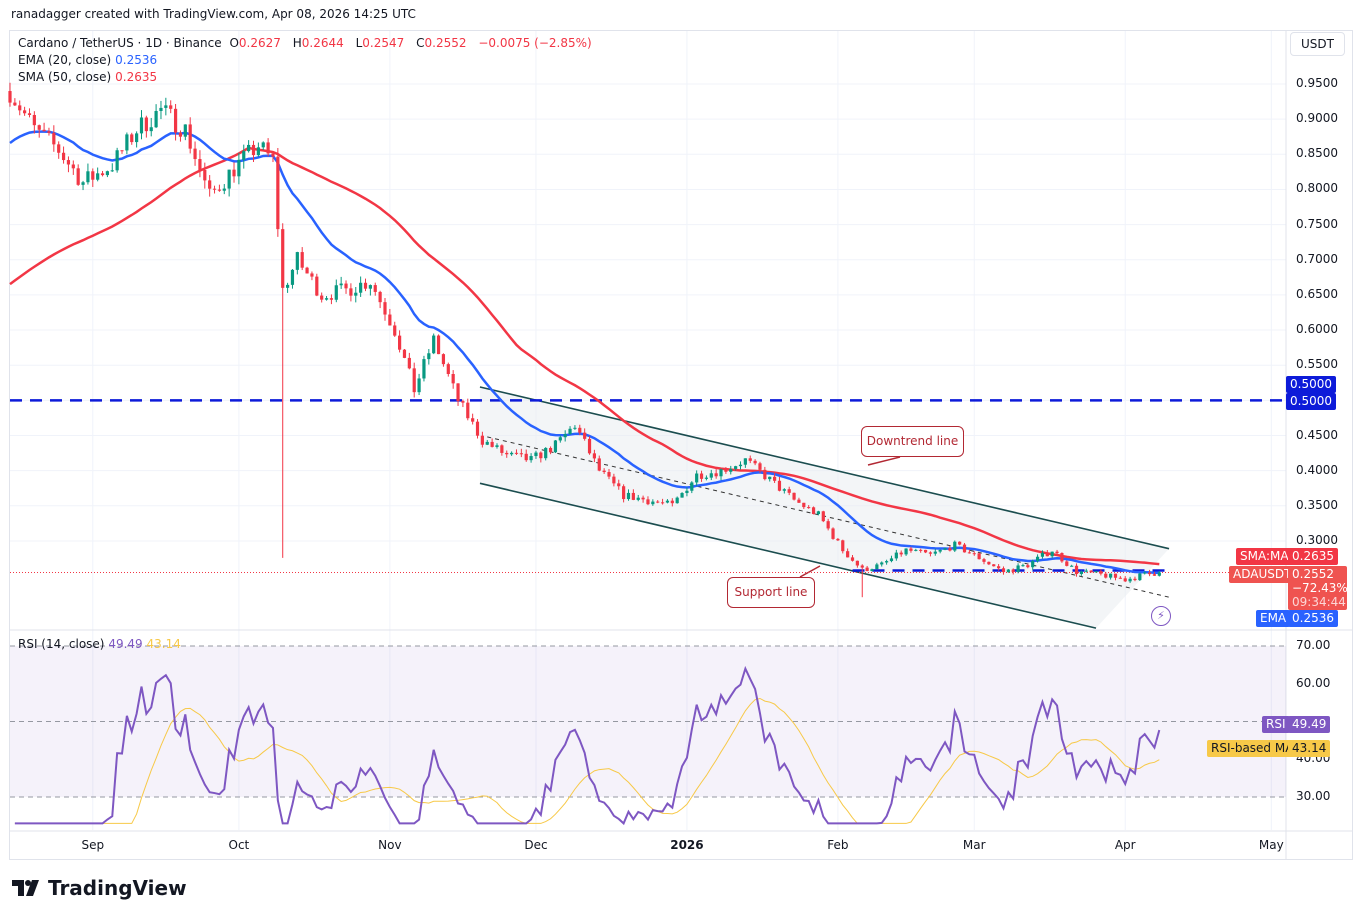 The image size is (1362, 919). I want to click on close-label: C, so click(420, 43).